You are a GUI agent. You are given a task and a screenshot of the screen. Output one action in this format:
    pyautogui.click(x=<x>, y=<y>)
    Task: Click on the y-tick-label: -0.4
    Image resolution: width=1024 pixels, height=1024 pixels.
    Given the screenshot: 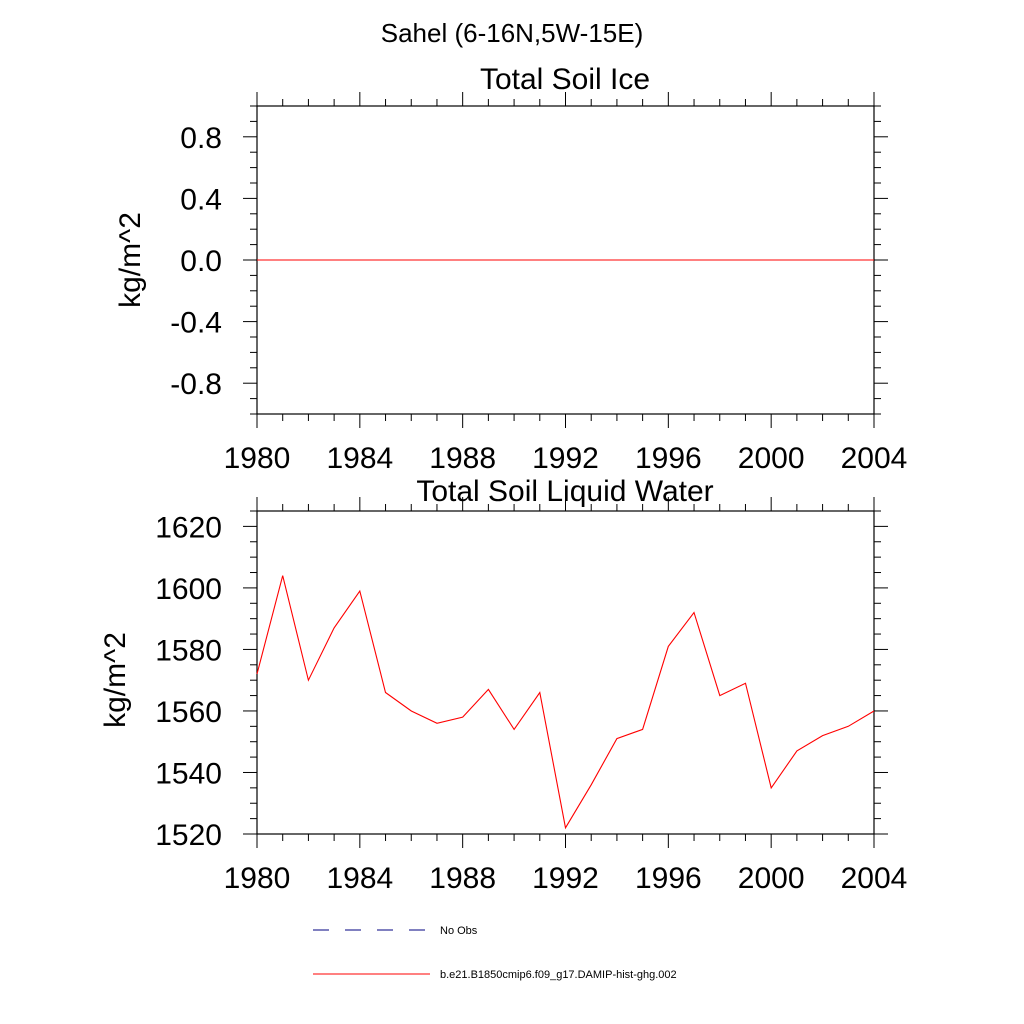 What is the action you would take?
    pyautogui.click(x=196, y=323)
    